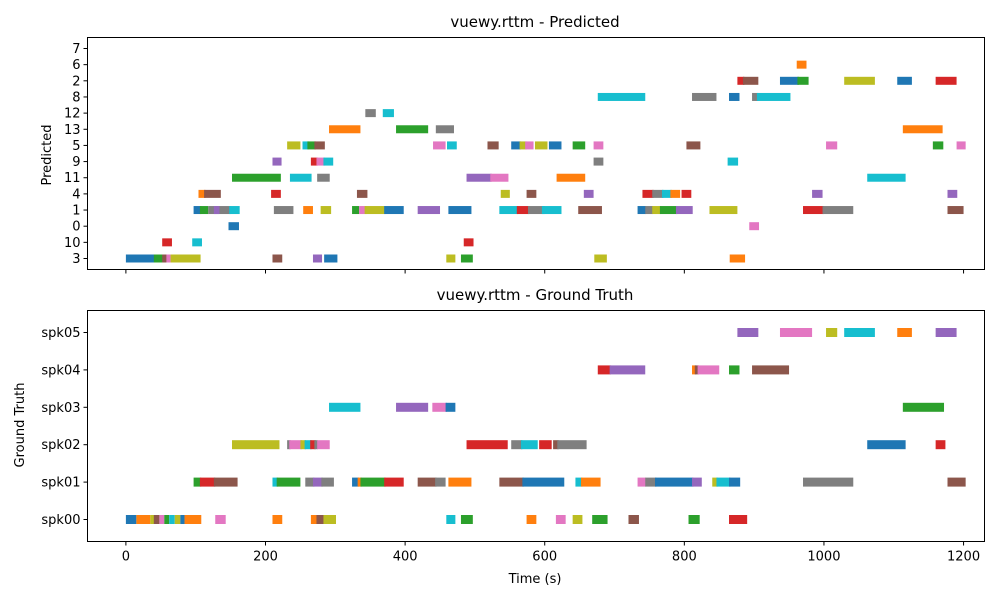 The image size is (1000, 600). Describe the element at coordinates (76, 211) in the screenshot. I see `predicted-y-tick-label: 1` at that location.